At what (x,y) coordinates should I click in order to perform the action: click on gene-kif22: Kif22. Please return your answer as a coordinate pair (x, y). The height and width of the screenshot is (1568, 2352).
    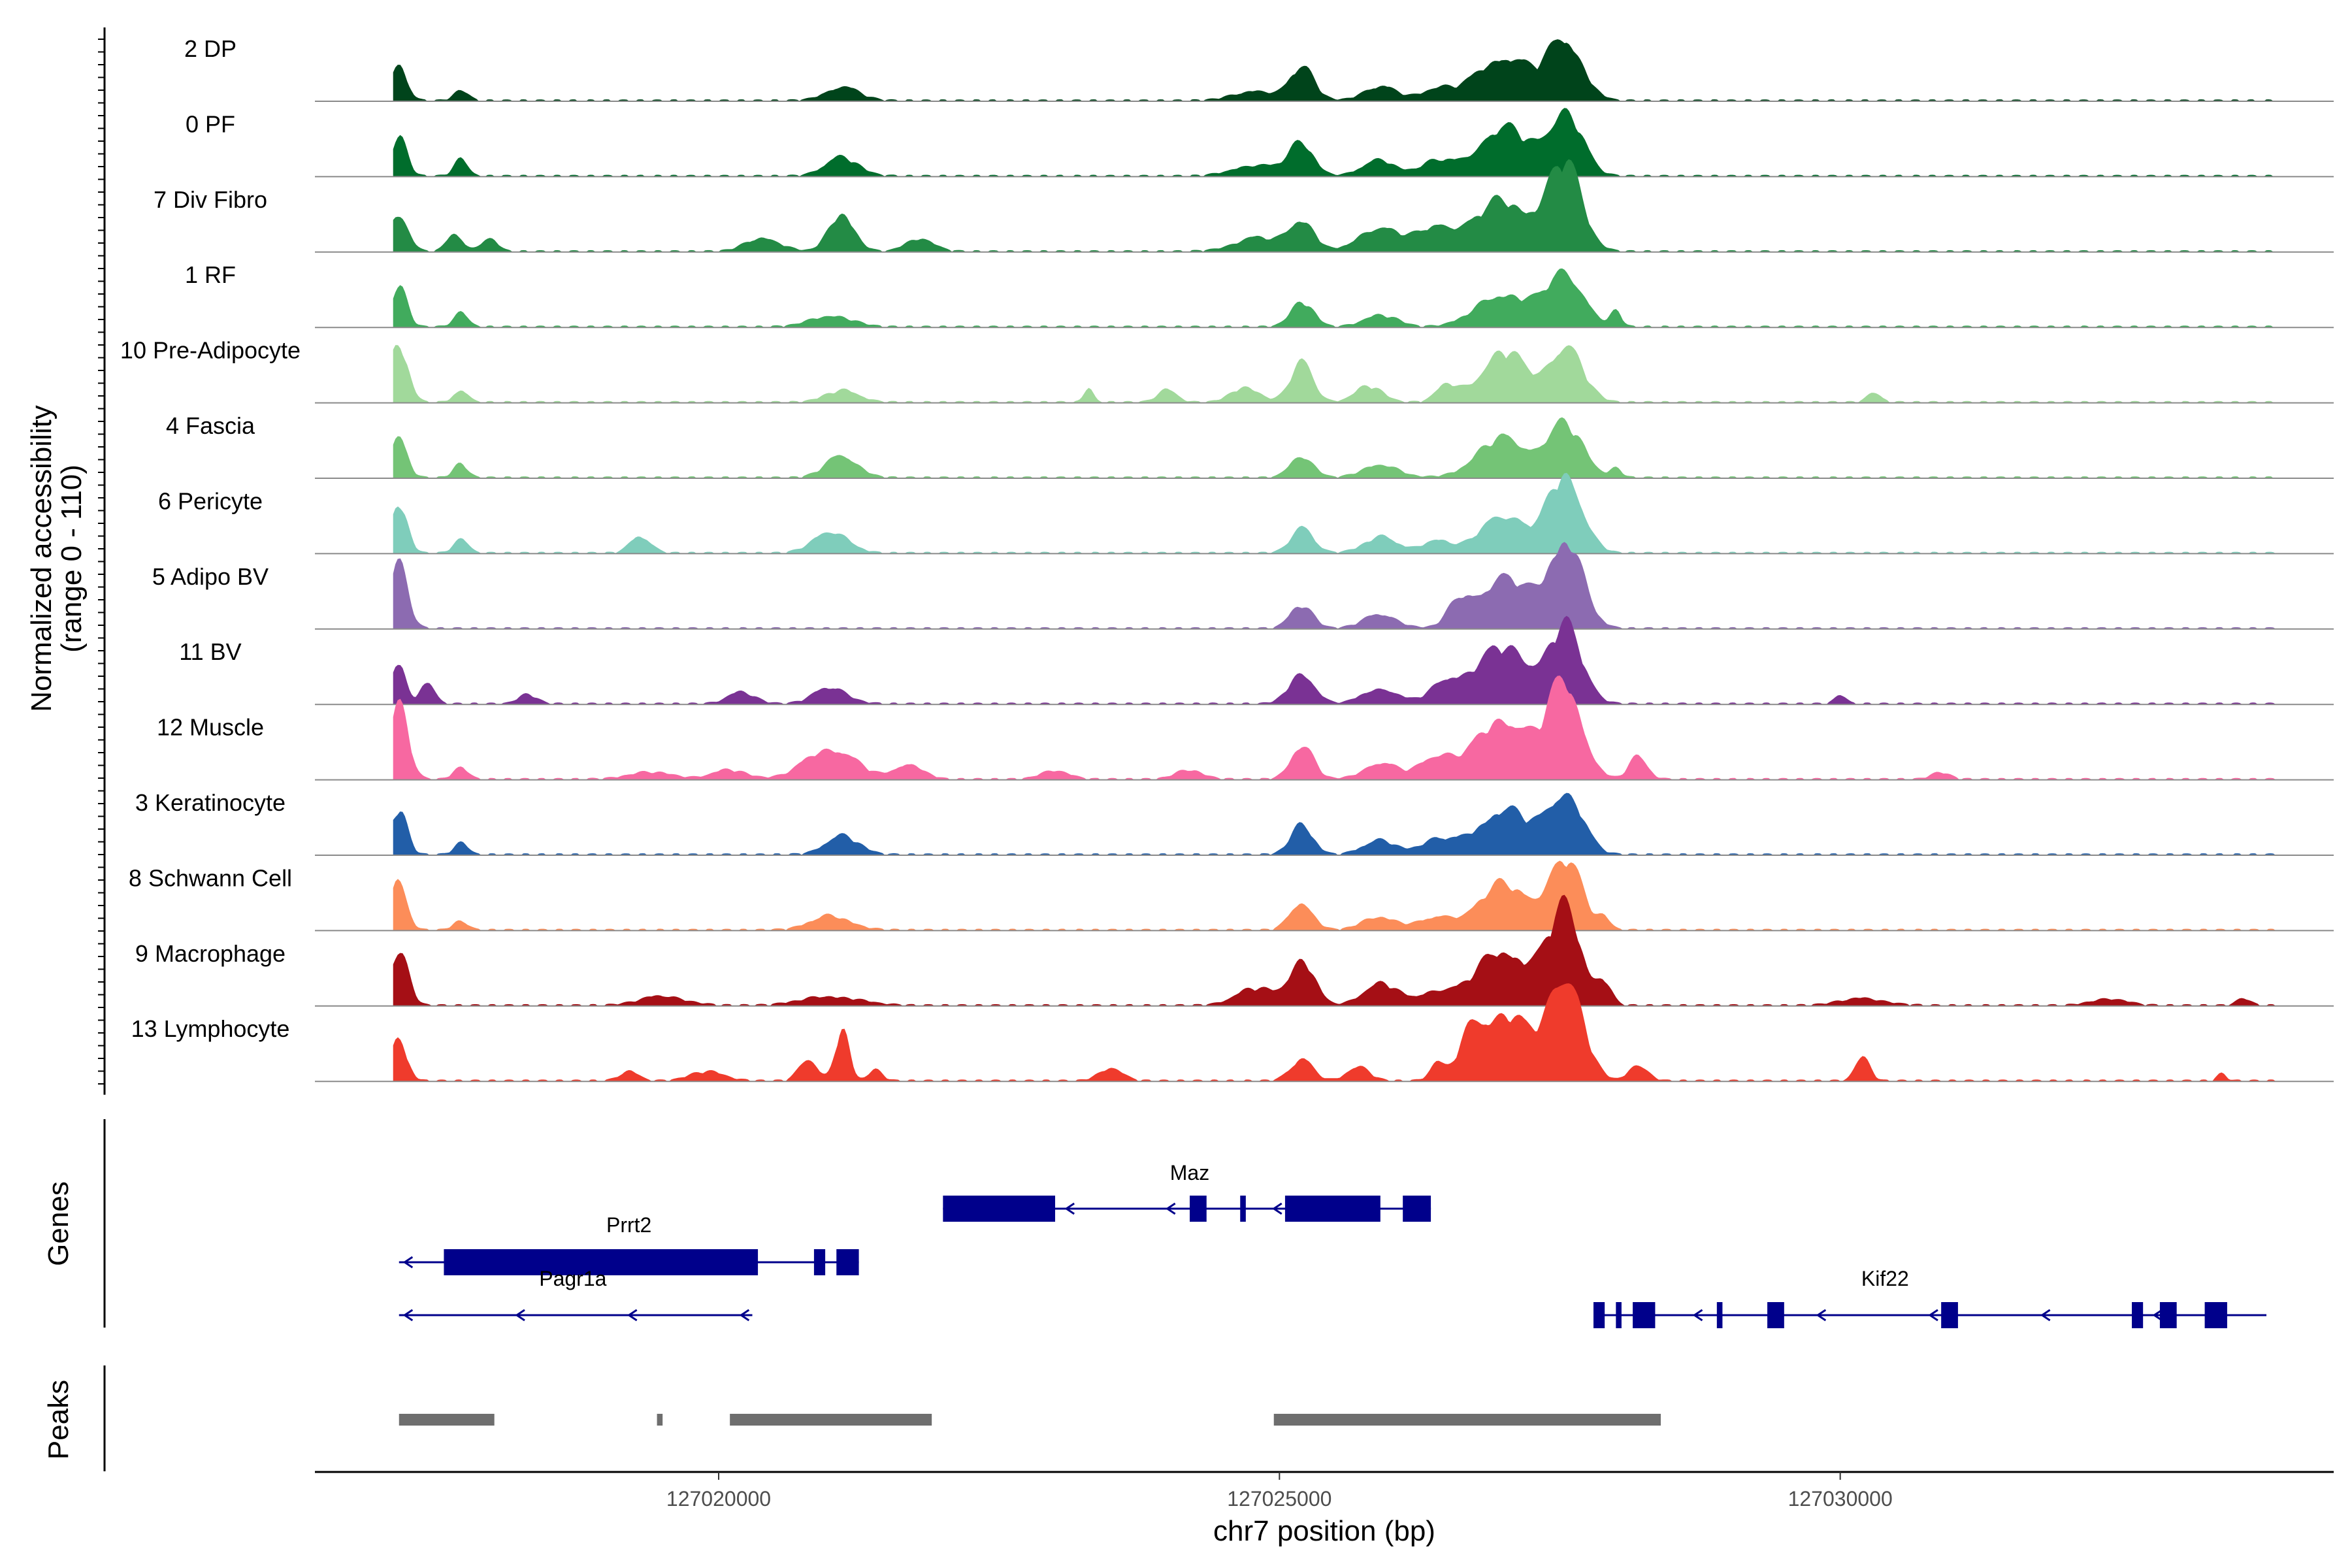
    Looking at the image, I should click on (1929, 1297).